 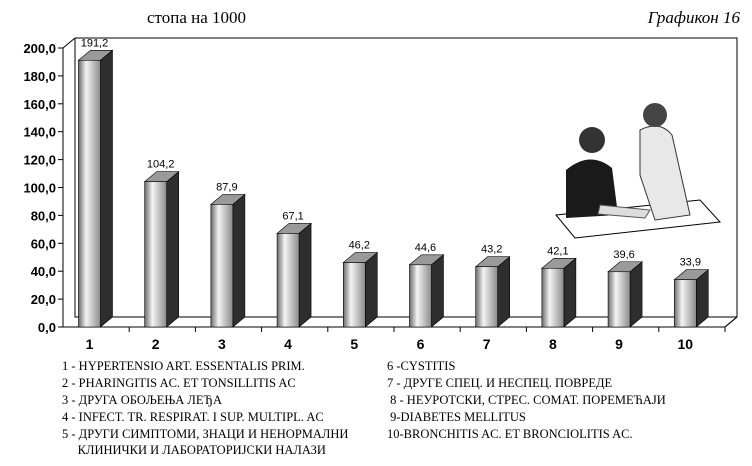 What do you see at coordinates (39, 48) in the screenshot?
I see `y-tick-label: 200,0` at bounding box center [39, 48].